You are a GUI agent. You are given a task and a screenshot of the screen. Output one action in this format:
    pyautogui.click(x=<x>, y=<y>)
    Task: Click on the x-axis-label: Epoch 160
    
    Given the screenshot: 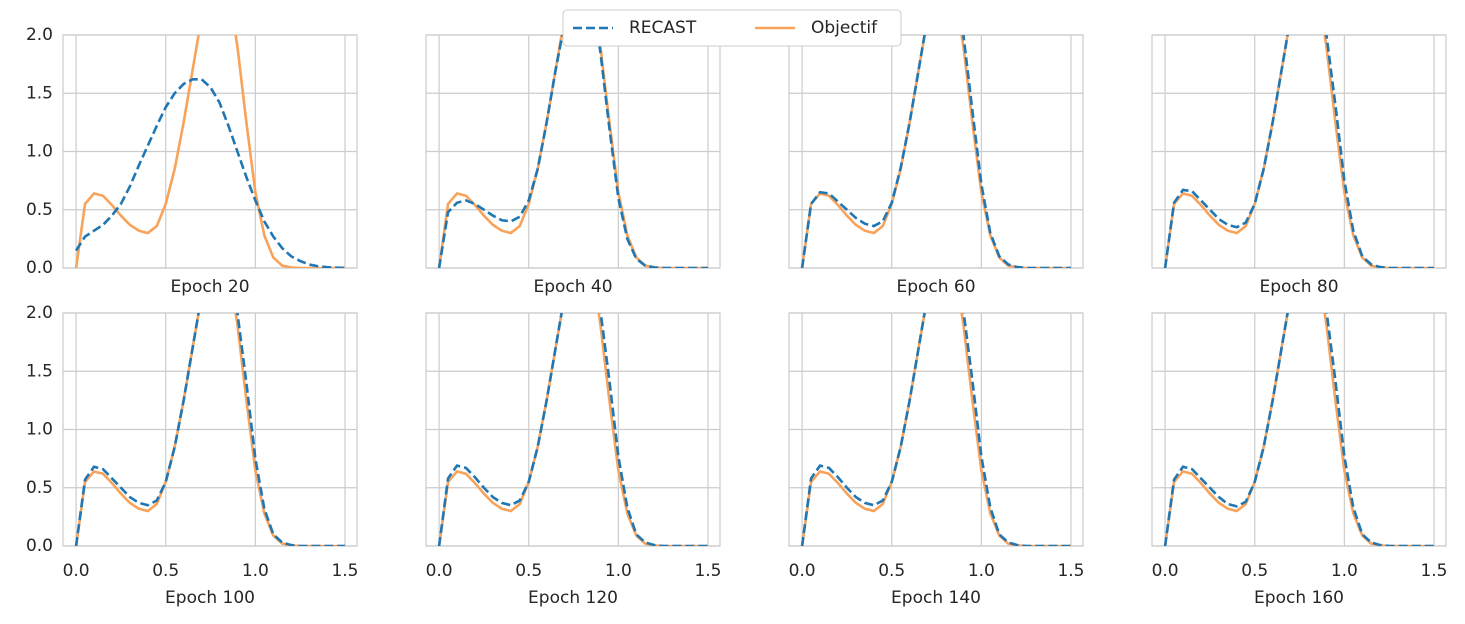 What is the action you would take?
    pyautogui.click(x=1299, y=598)
    